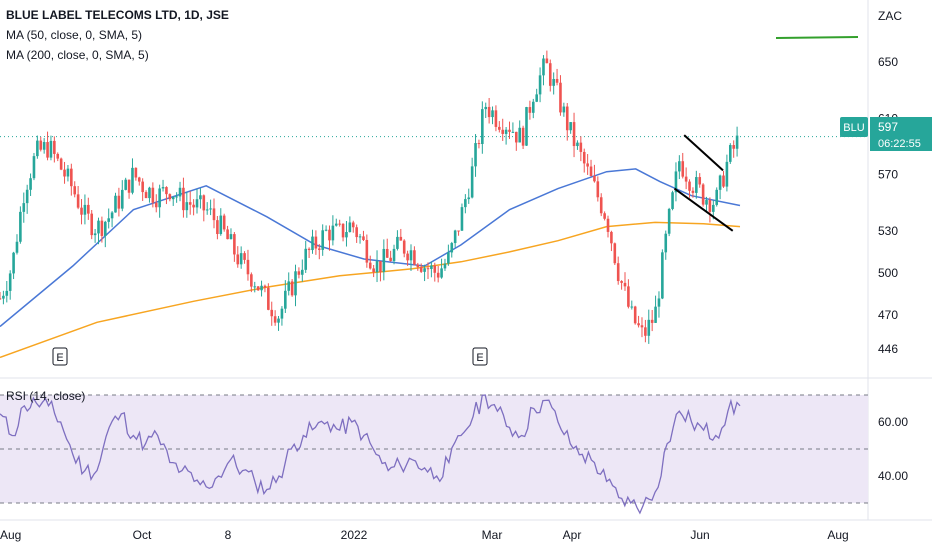 This screenshot has height=550, width=932. What do you see at coordinates (888, 231) in the screenshot?
I see `y-tick-label-3: 530` at bounding box center [888, 231].